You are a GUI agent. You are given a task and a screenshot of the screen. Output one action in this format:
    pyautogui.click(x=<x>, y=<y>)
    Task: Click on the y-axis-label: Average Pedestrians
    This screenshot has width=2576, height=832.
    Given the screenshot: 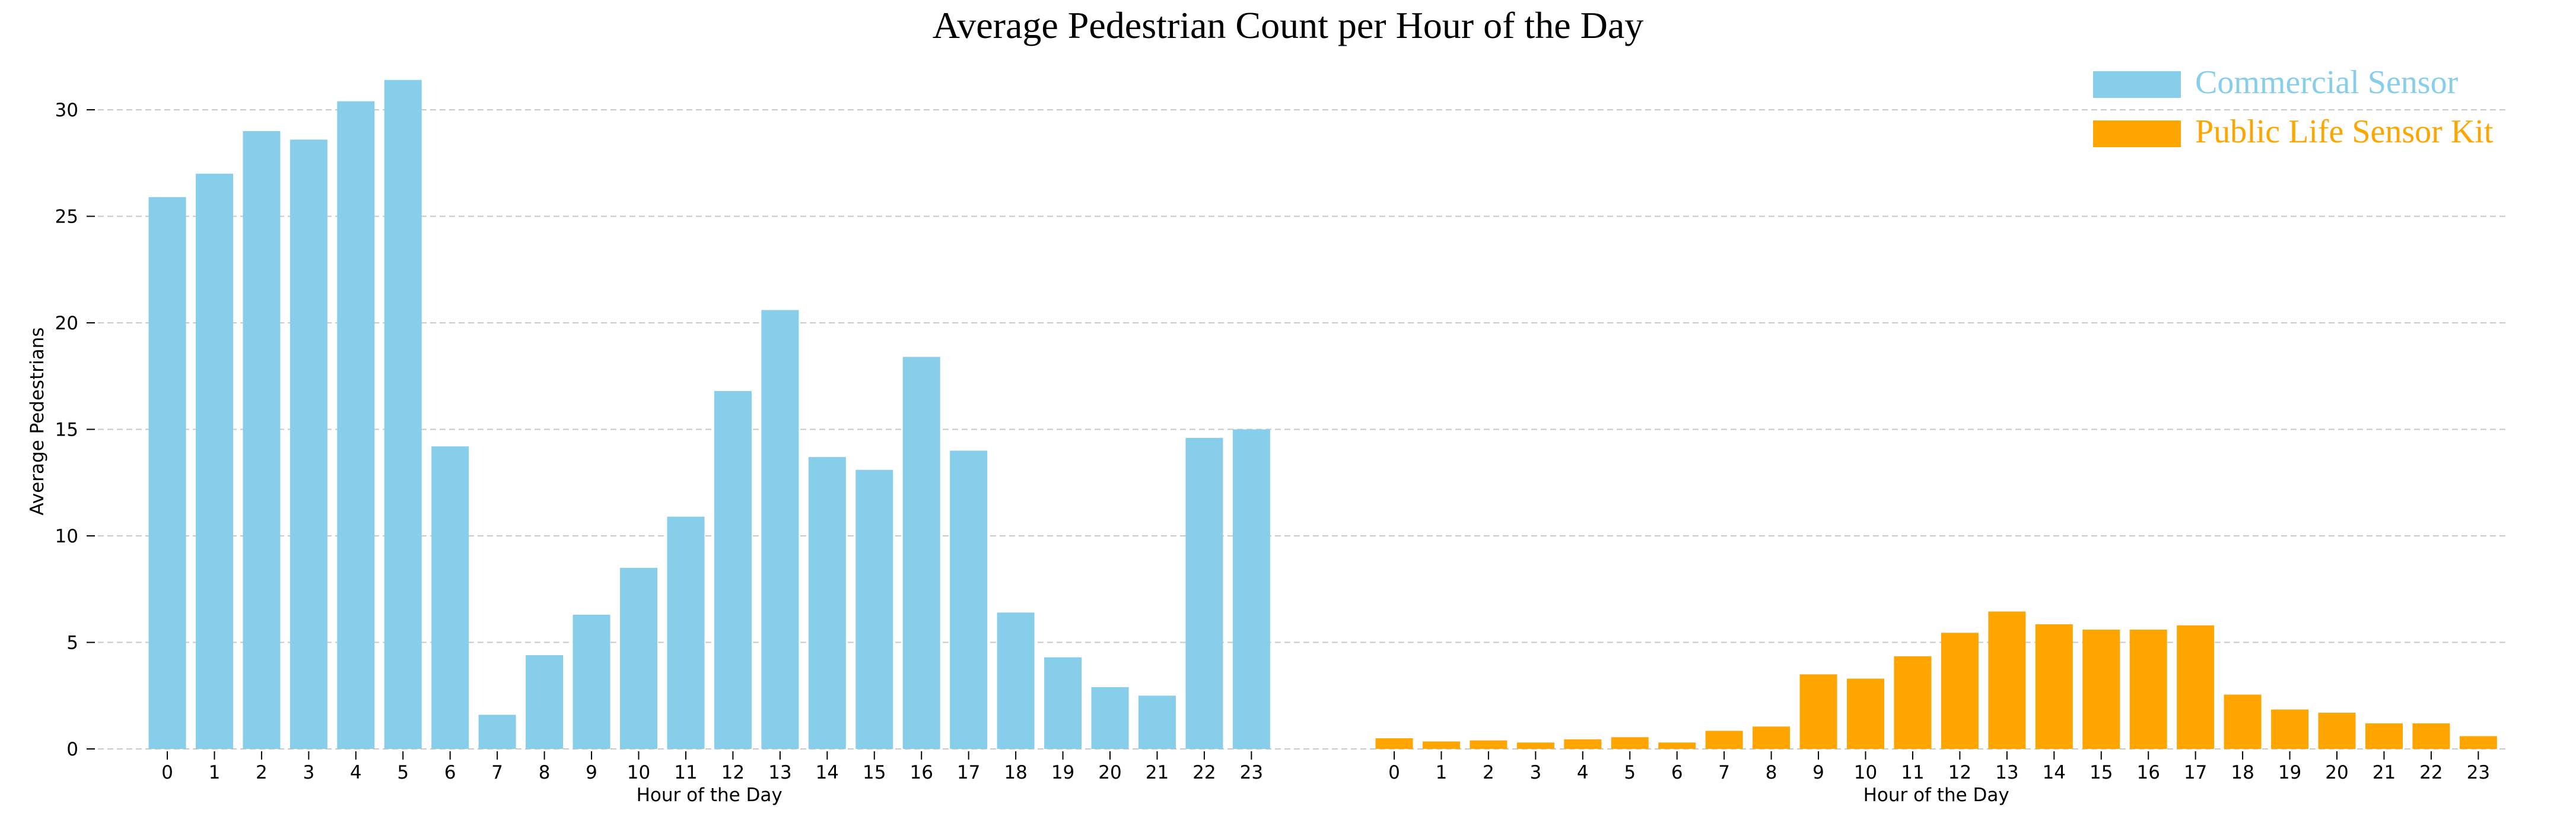 What is the action you would take?
    pyautogui.click(x=37, y=421)
    